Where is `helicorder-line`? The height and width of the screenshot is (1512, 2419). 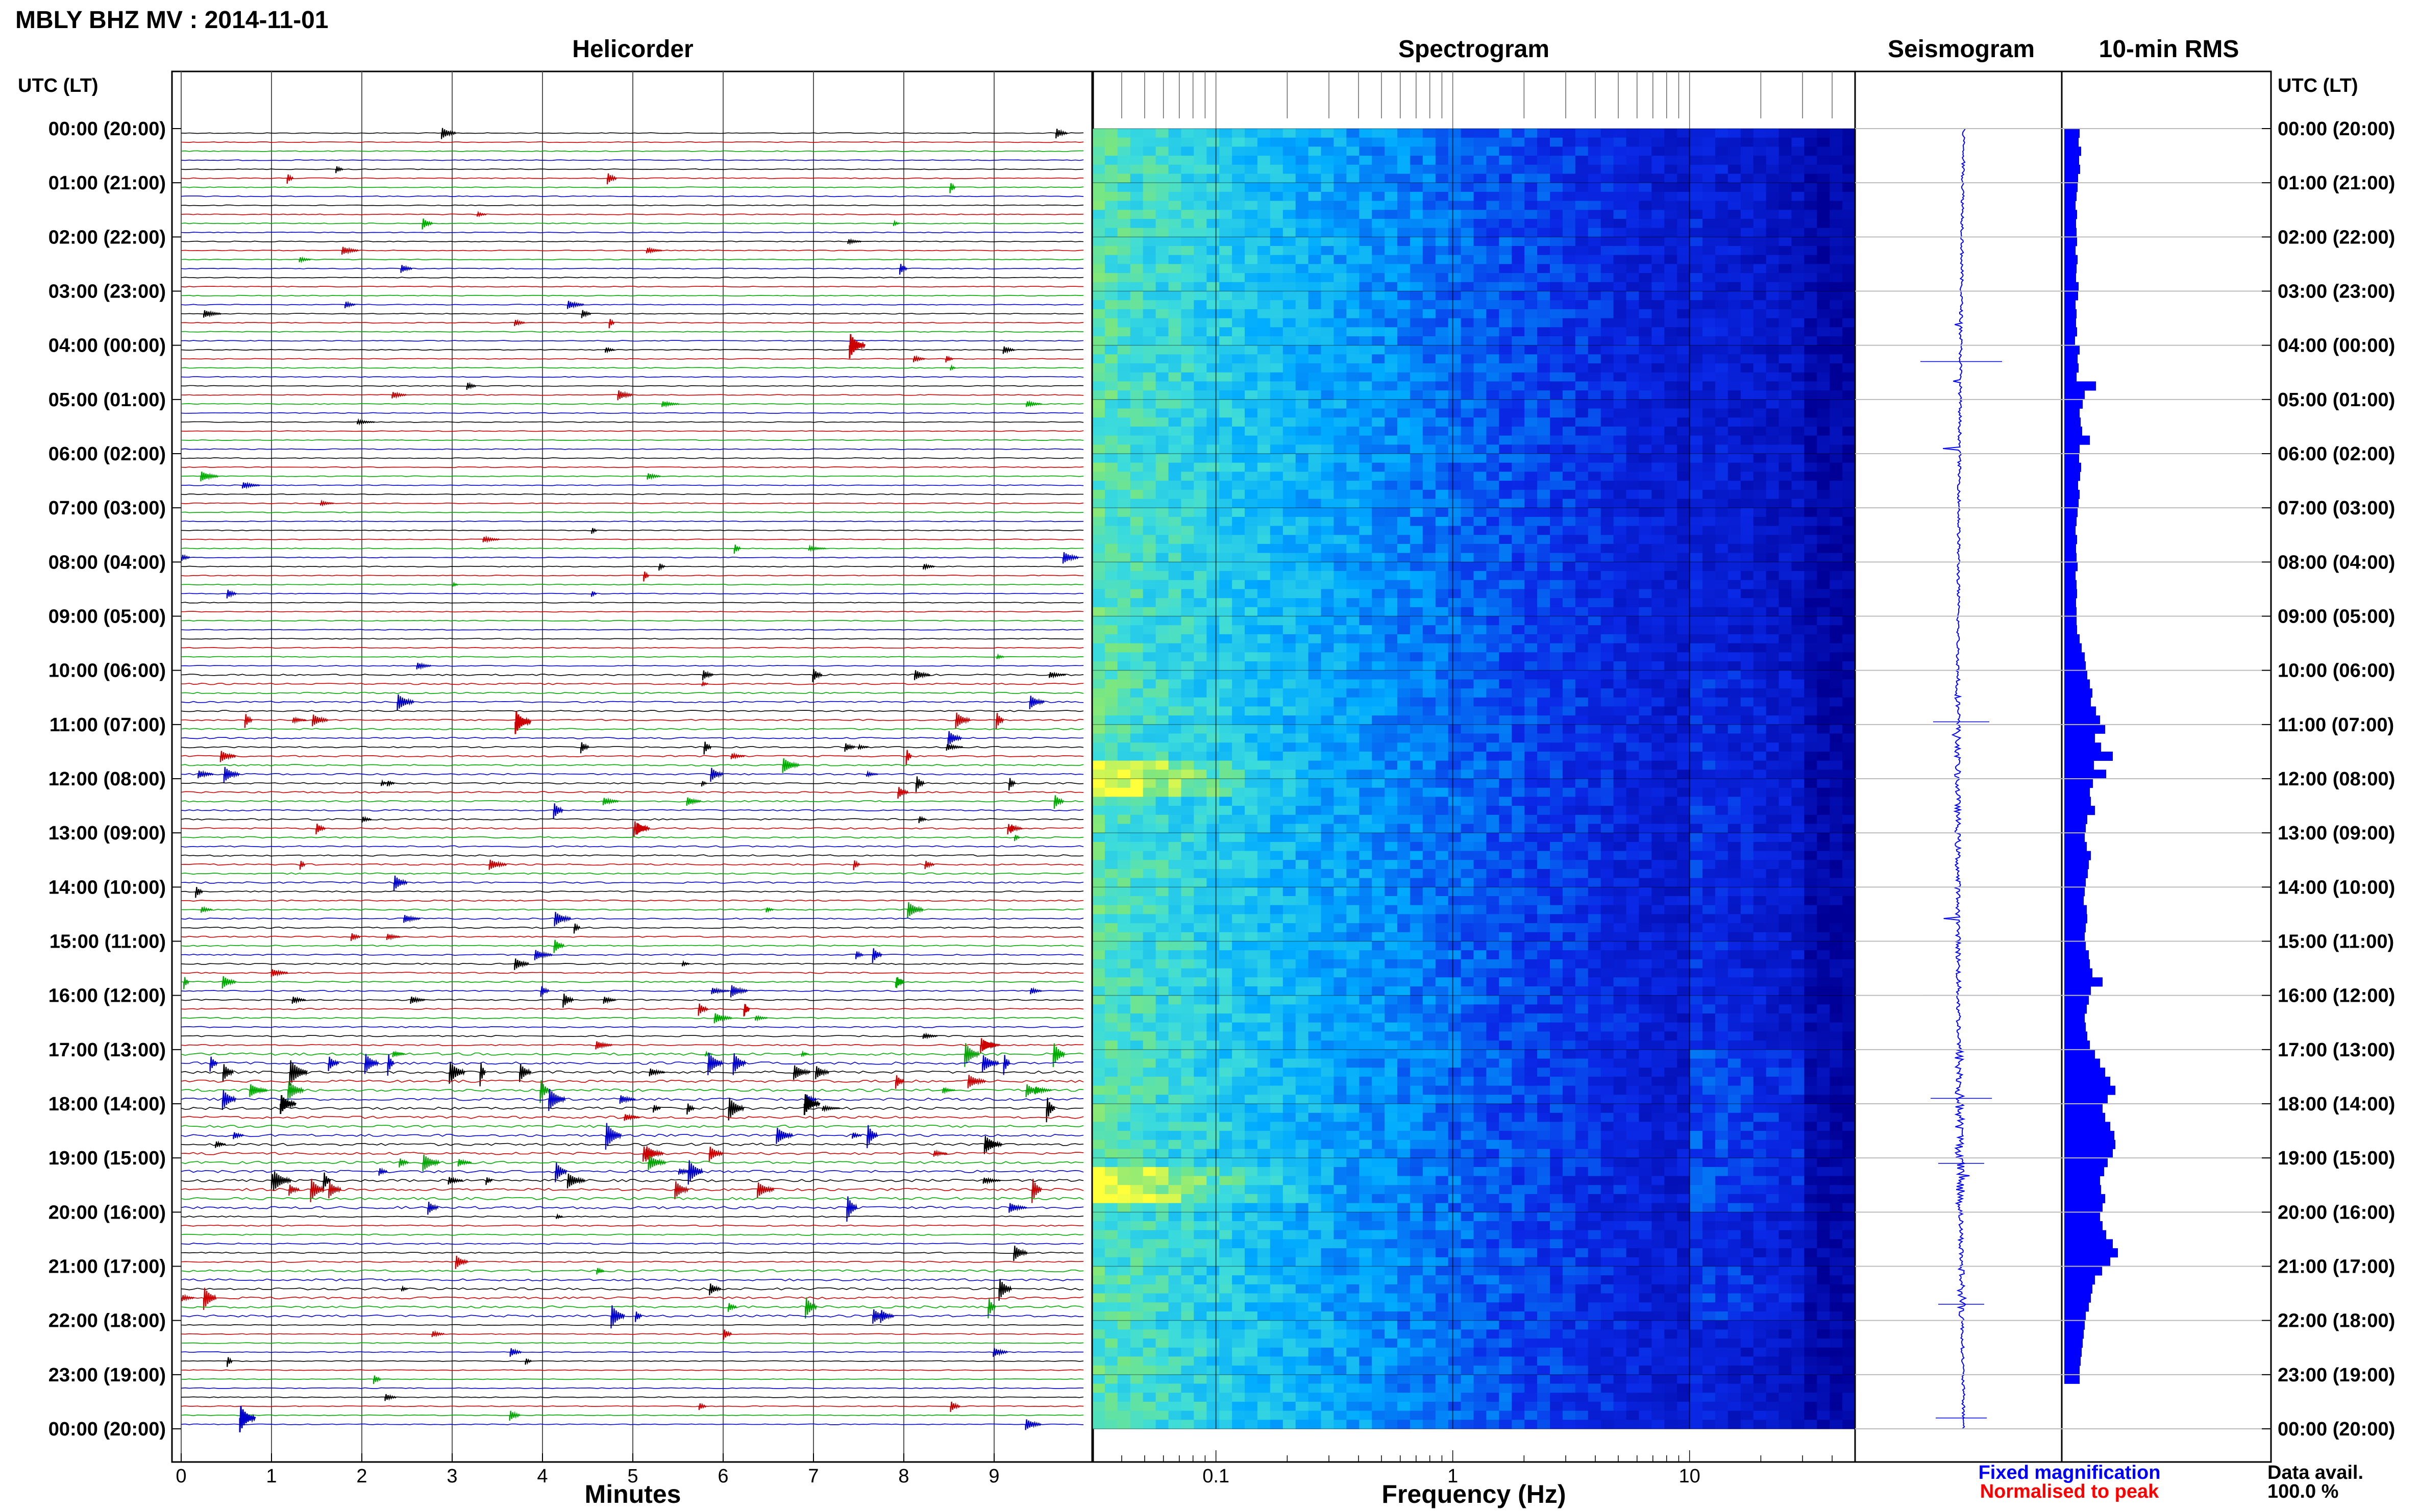
helicorder-line is located at coordinates (632, 241).